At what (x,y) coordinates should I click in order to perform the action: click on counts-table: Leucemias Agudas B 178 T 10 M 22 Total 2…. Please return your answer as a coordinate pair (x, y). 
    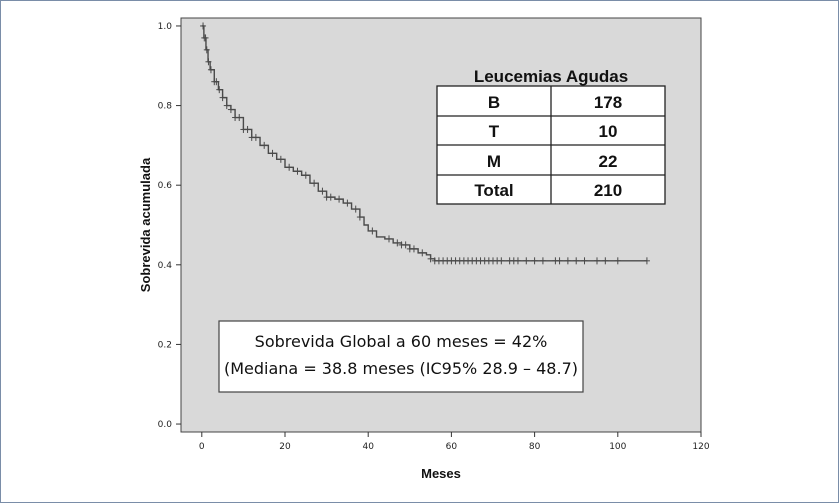
    Looking at the image, I should click on (551, 136).